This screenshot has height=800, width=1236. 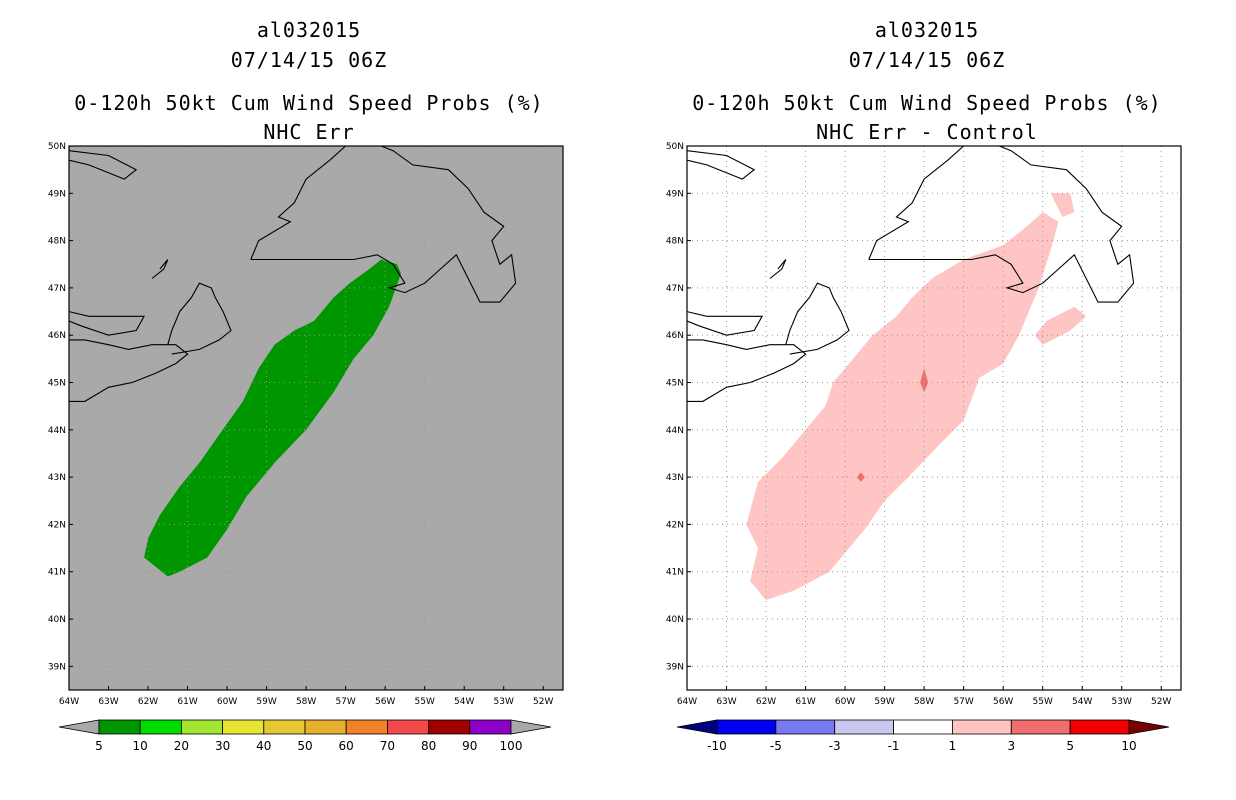 What do you see at coordinates (57, 667) in the screenshot?
I see `left-lat-label-39N: 39N` at bounding box center [57, 667].